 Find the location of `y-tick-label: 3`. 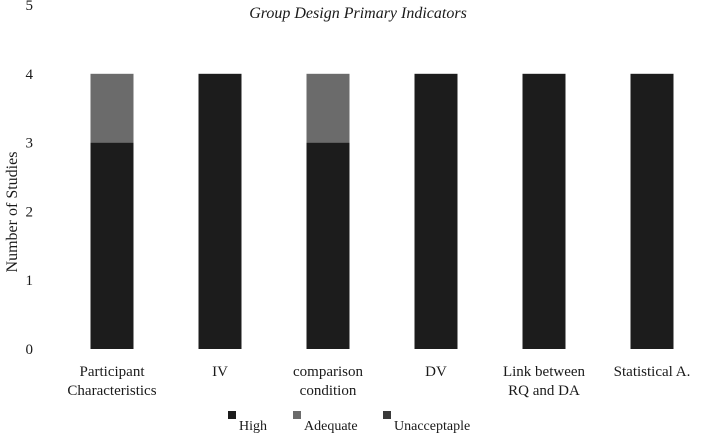

y-tick-label: 3 is located at coordinates (30, 144).